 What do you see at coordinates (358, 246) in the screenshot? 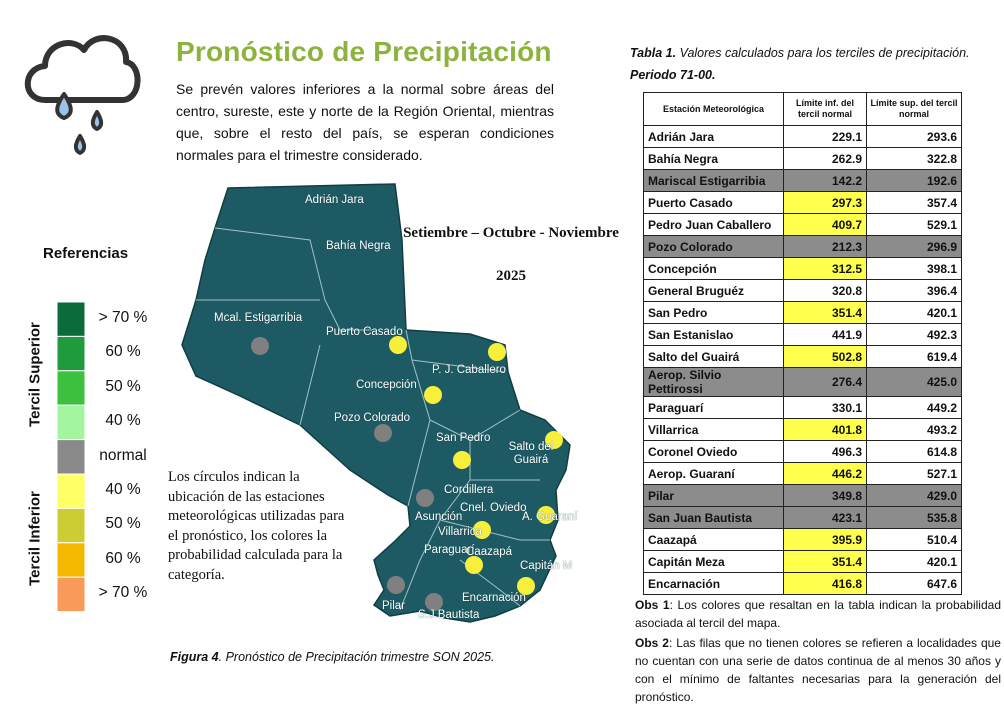
I see `station-label: Bahía Negra` at bounding box center [358, 246].